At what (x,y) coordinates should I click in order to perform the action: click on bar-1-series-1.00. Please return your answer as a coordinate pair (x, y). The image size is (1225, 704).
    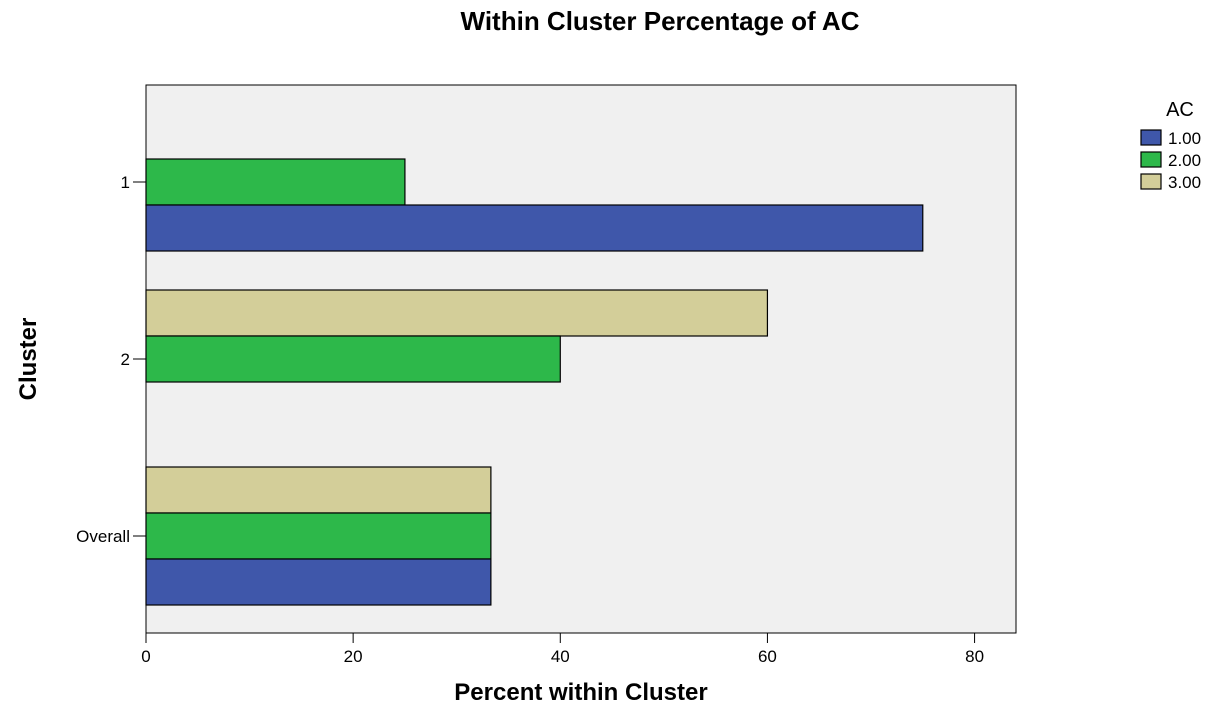
    Looking at the image, I should click on (534, 228).